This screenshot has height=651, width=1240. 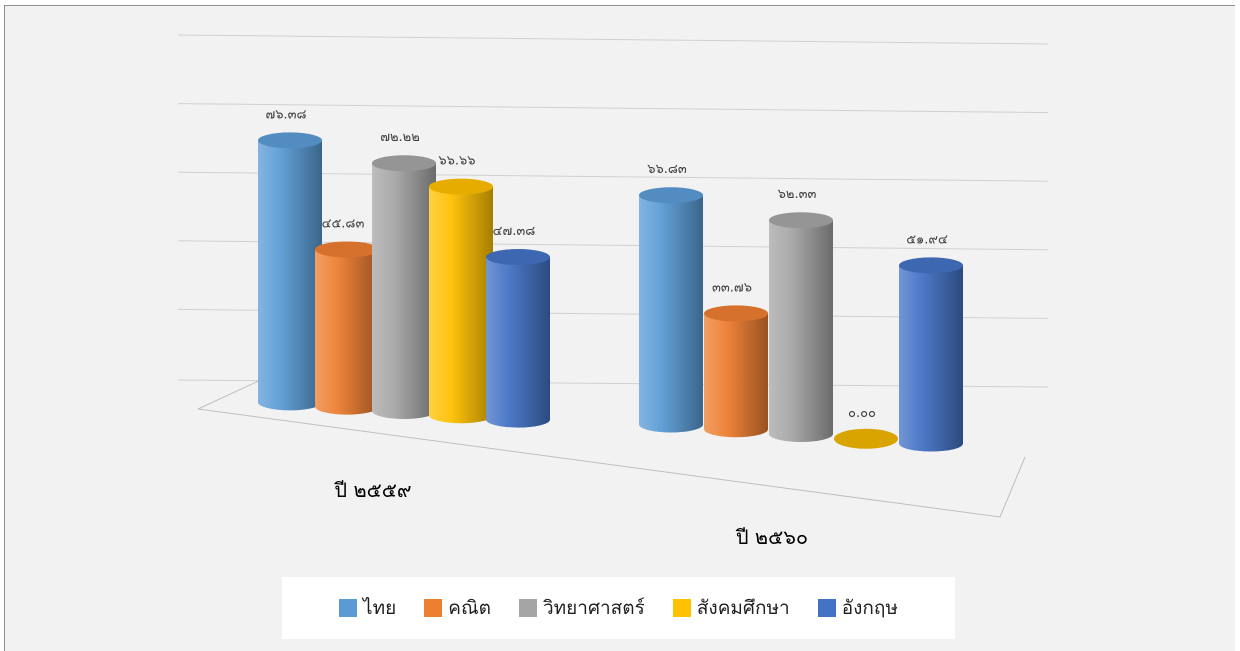 What do you see at coordinates (743, 608) in the screenshot?
I see `legend-label: สังคมศึกษา` at bounding box center [743, 608].